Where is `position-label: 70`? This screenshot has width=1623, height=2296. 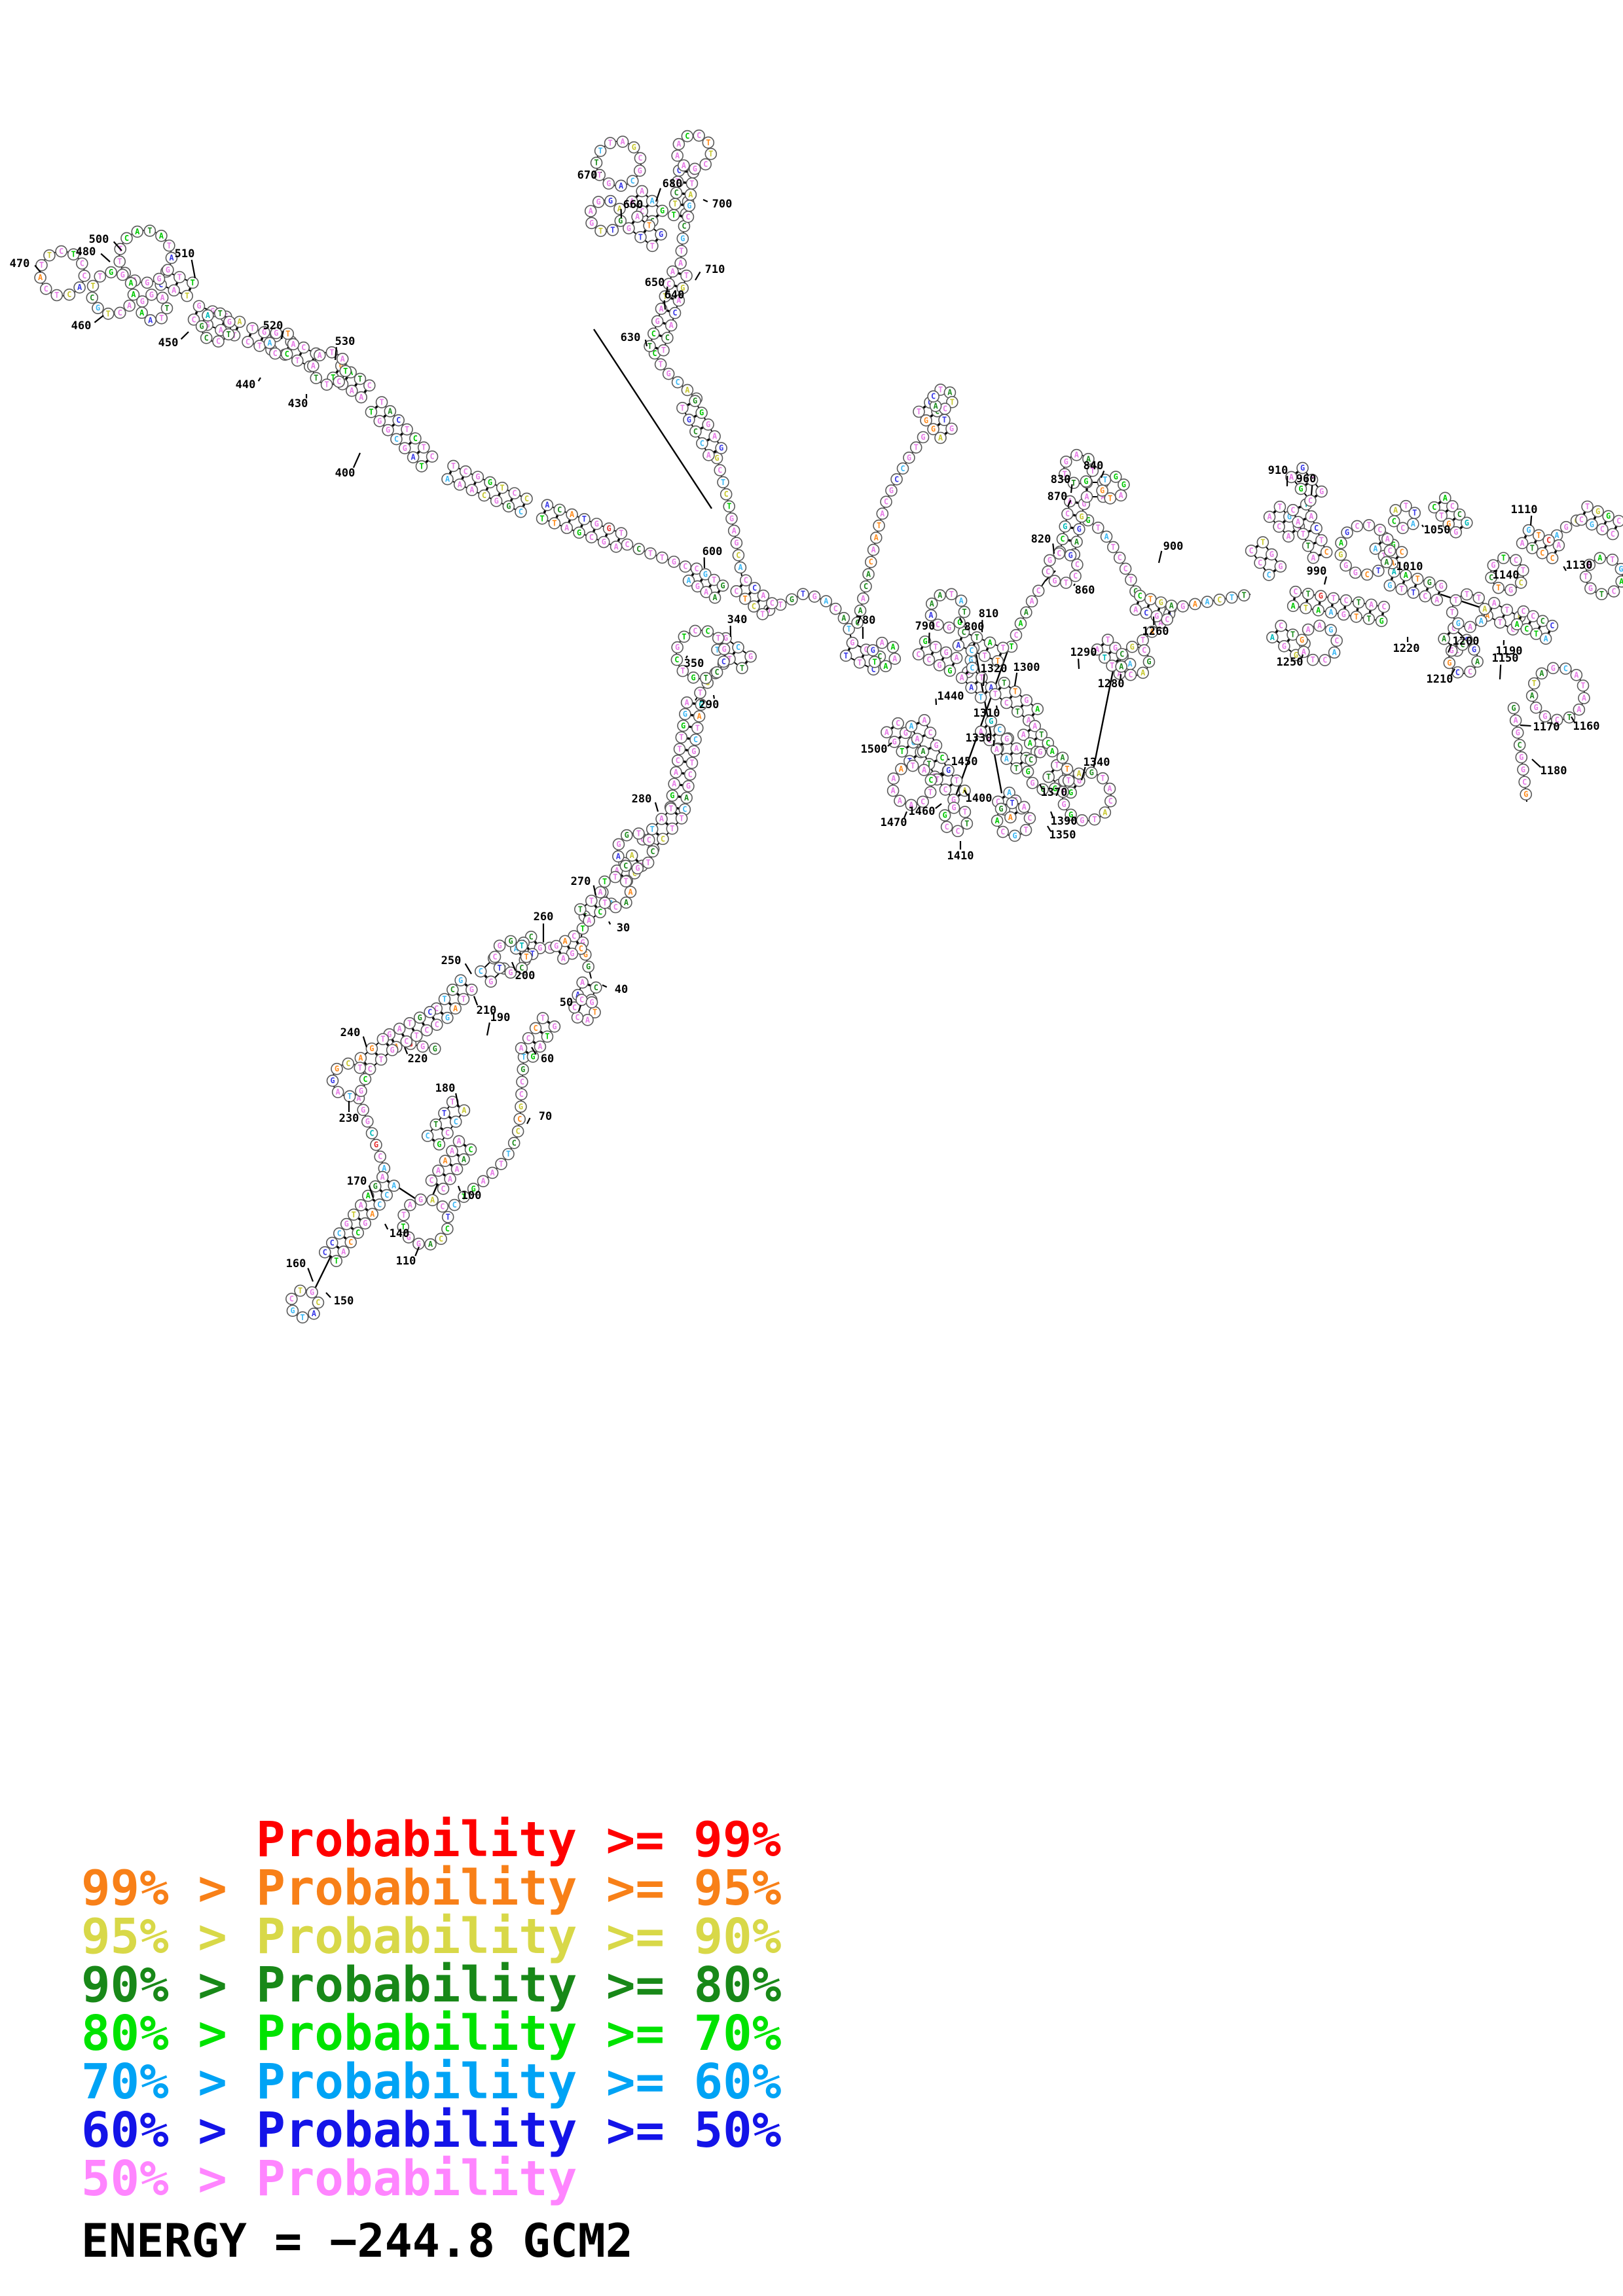
position-label: 70 is located at coordinates (539, 1117).